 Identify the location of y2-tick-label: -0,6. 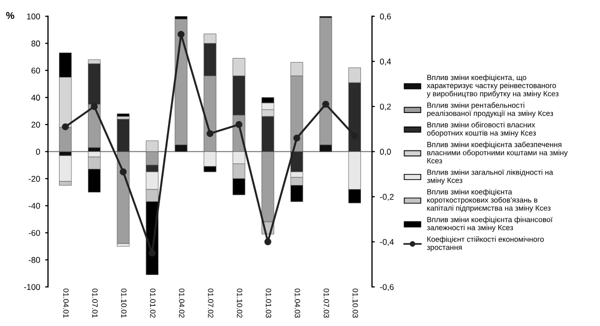
(387, 287).